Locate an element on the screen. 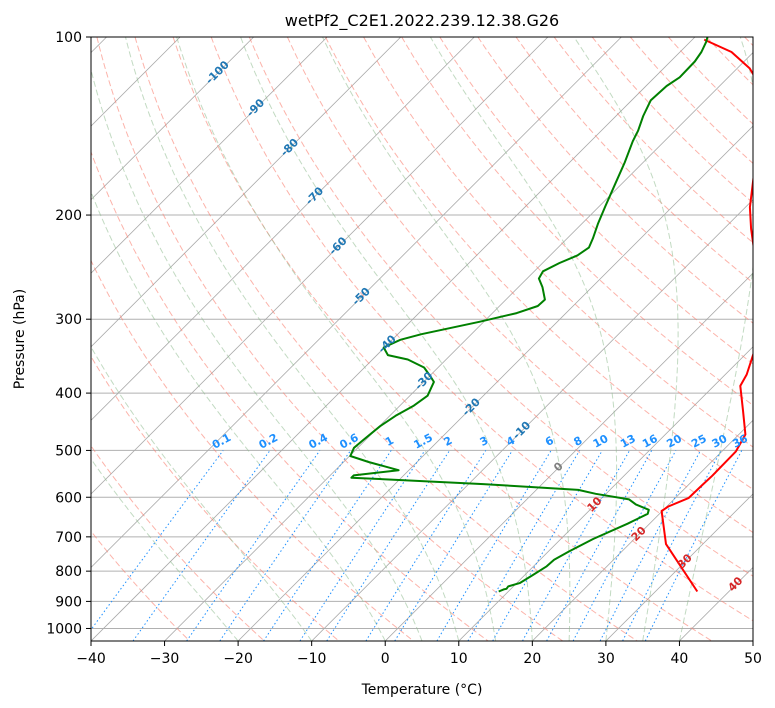  mixing-ratio-label: 20 is located at coordinates (674, 441).